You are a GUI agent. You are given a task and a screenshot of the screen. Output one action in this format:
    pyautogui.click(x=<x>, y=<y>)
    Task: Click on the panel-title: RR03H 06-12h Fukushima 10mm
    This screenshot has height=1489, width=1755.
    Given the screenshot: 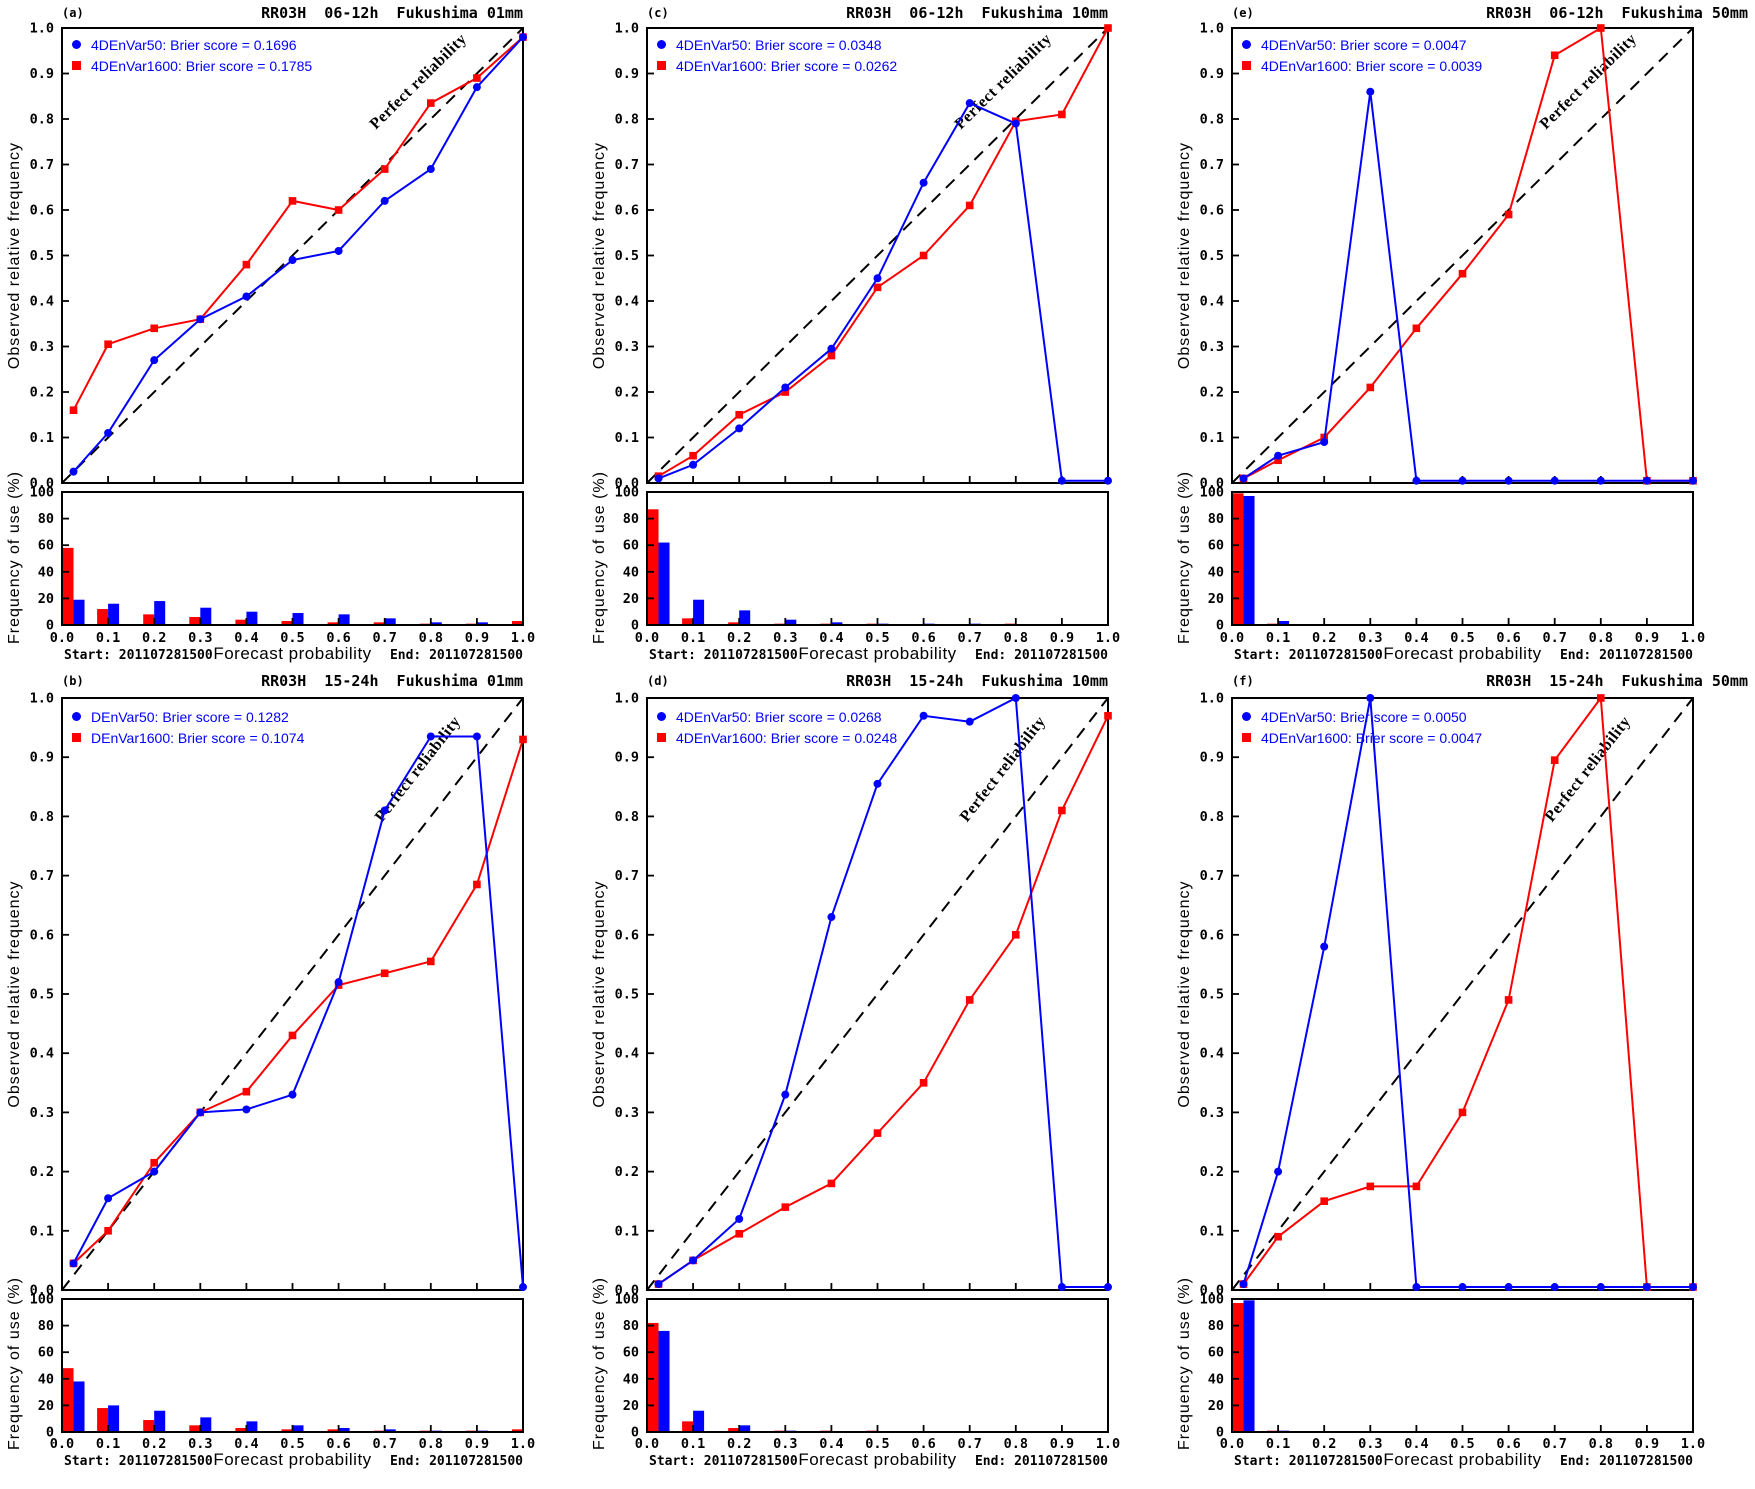 What is the action you would take?
    pyautogui.click(x=977, y=13)
    